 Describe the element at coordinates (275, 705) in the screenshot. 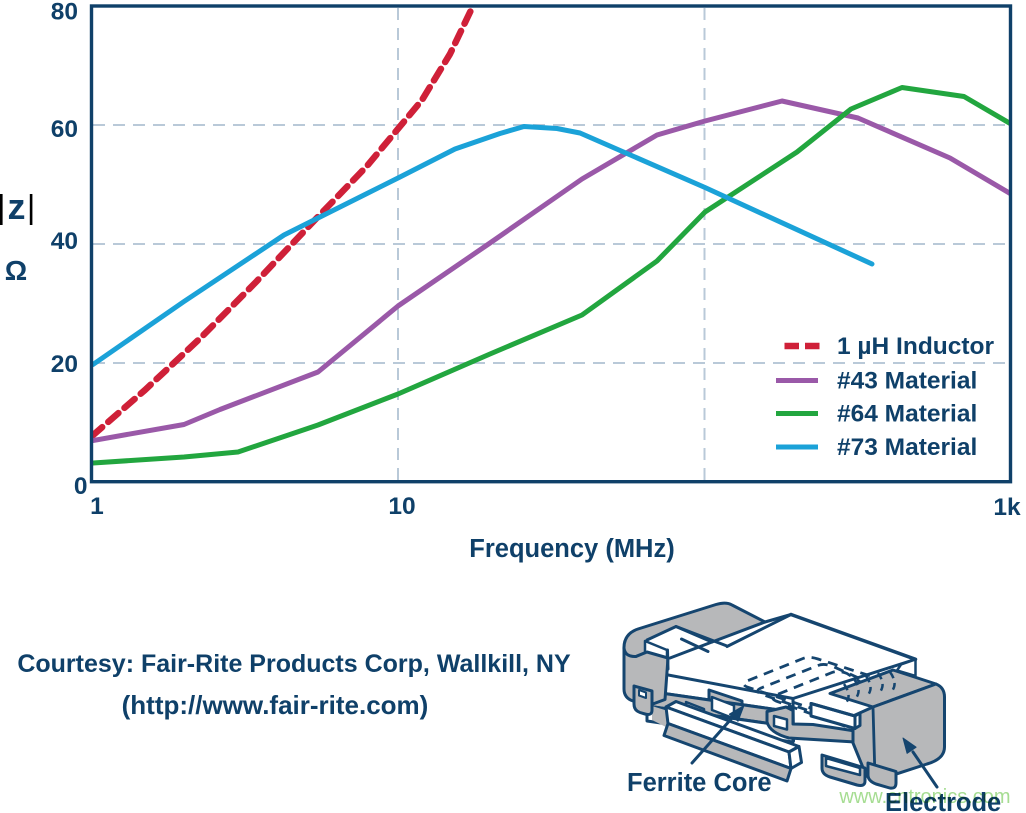

I see `svg-text: (http://www.fair-rite.com)` at that location.